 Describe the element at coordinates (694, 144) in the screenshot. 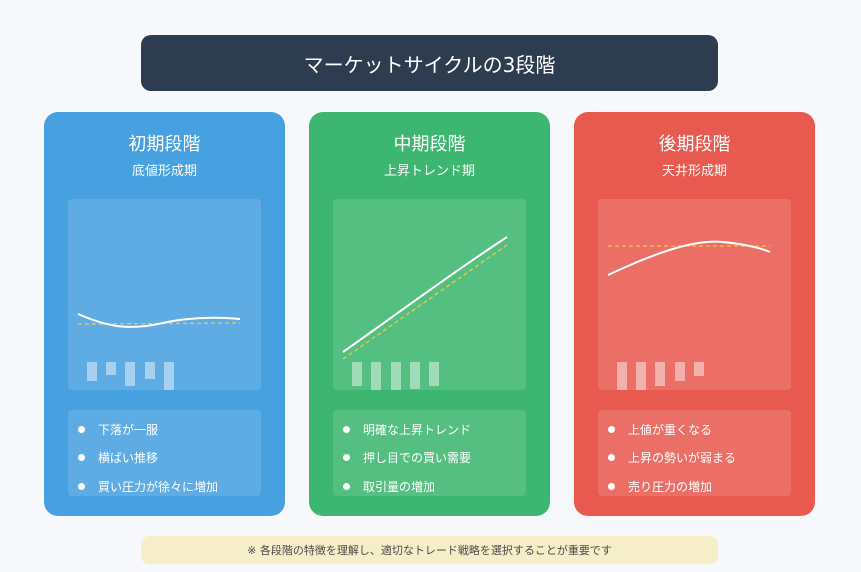

I see `stage-title: 後期段階` at that location.